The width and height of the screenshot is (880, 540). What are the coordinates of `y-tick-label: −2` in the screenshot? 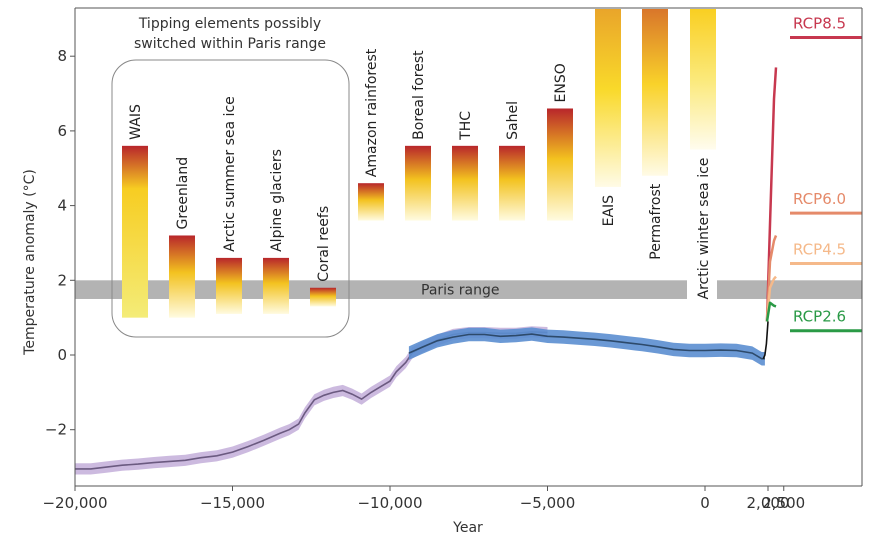 It's located at (56, 430).